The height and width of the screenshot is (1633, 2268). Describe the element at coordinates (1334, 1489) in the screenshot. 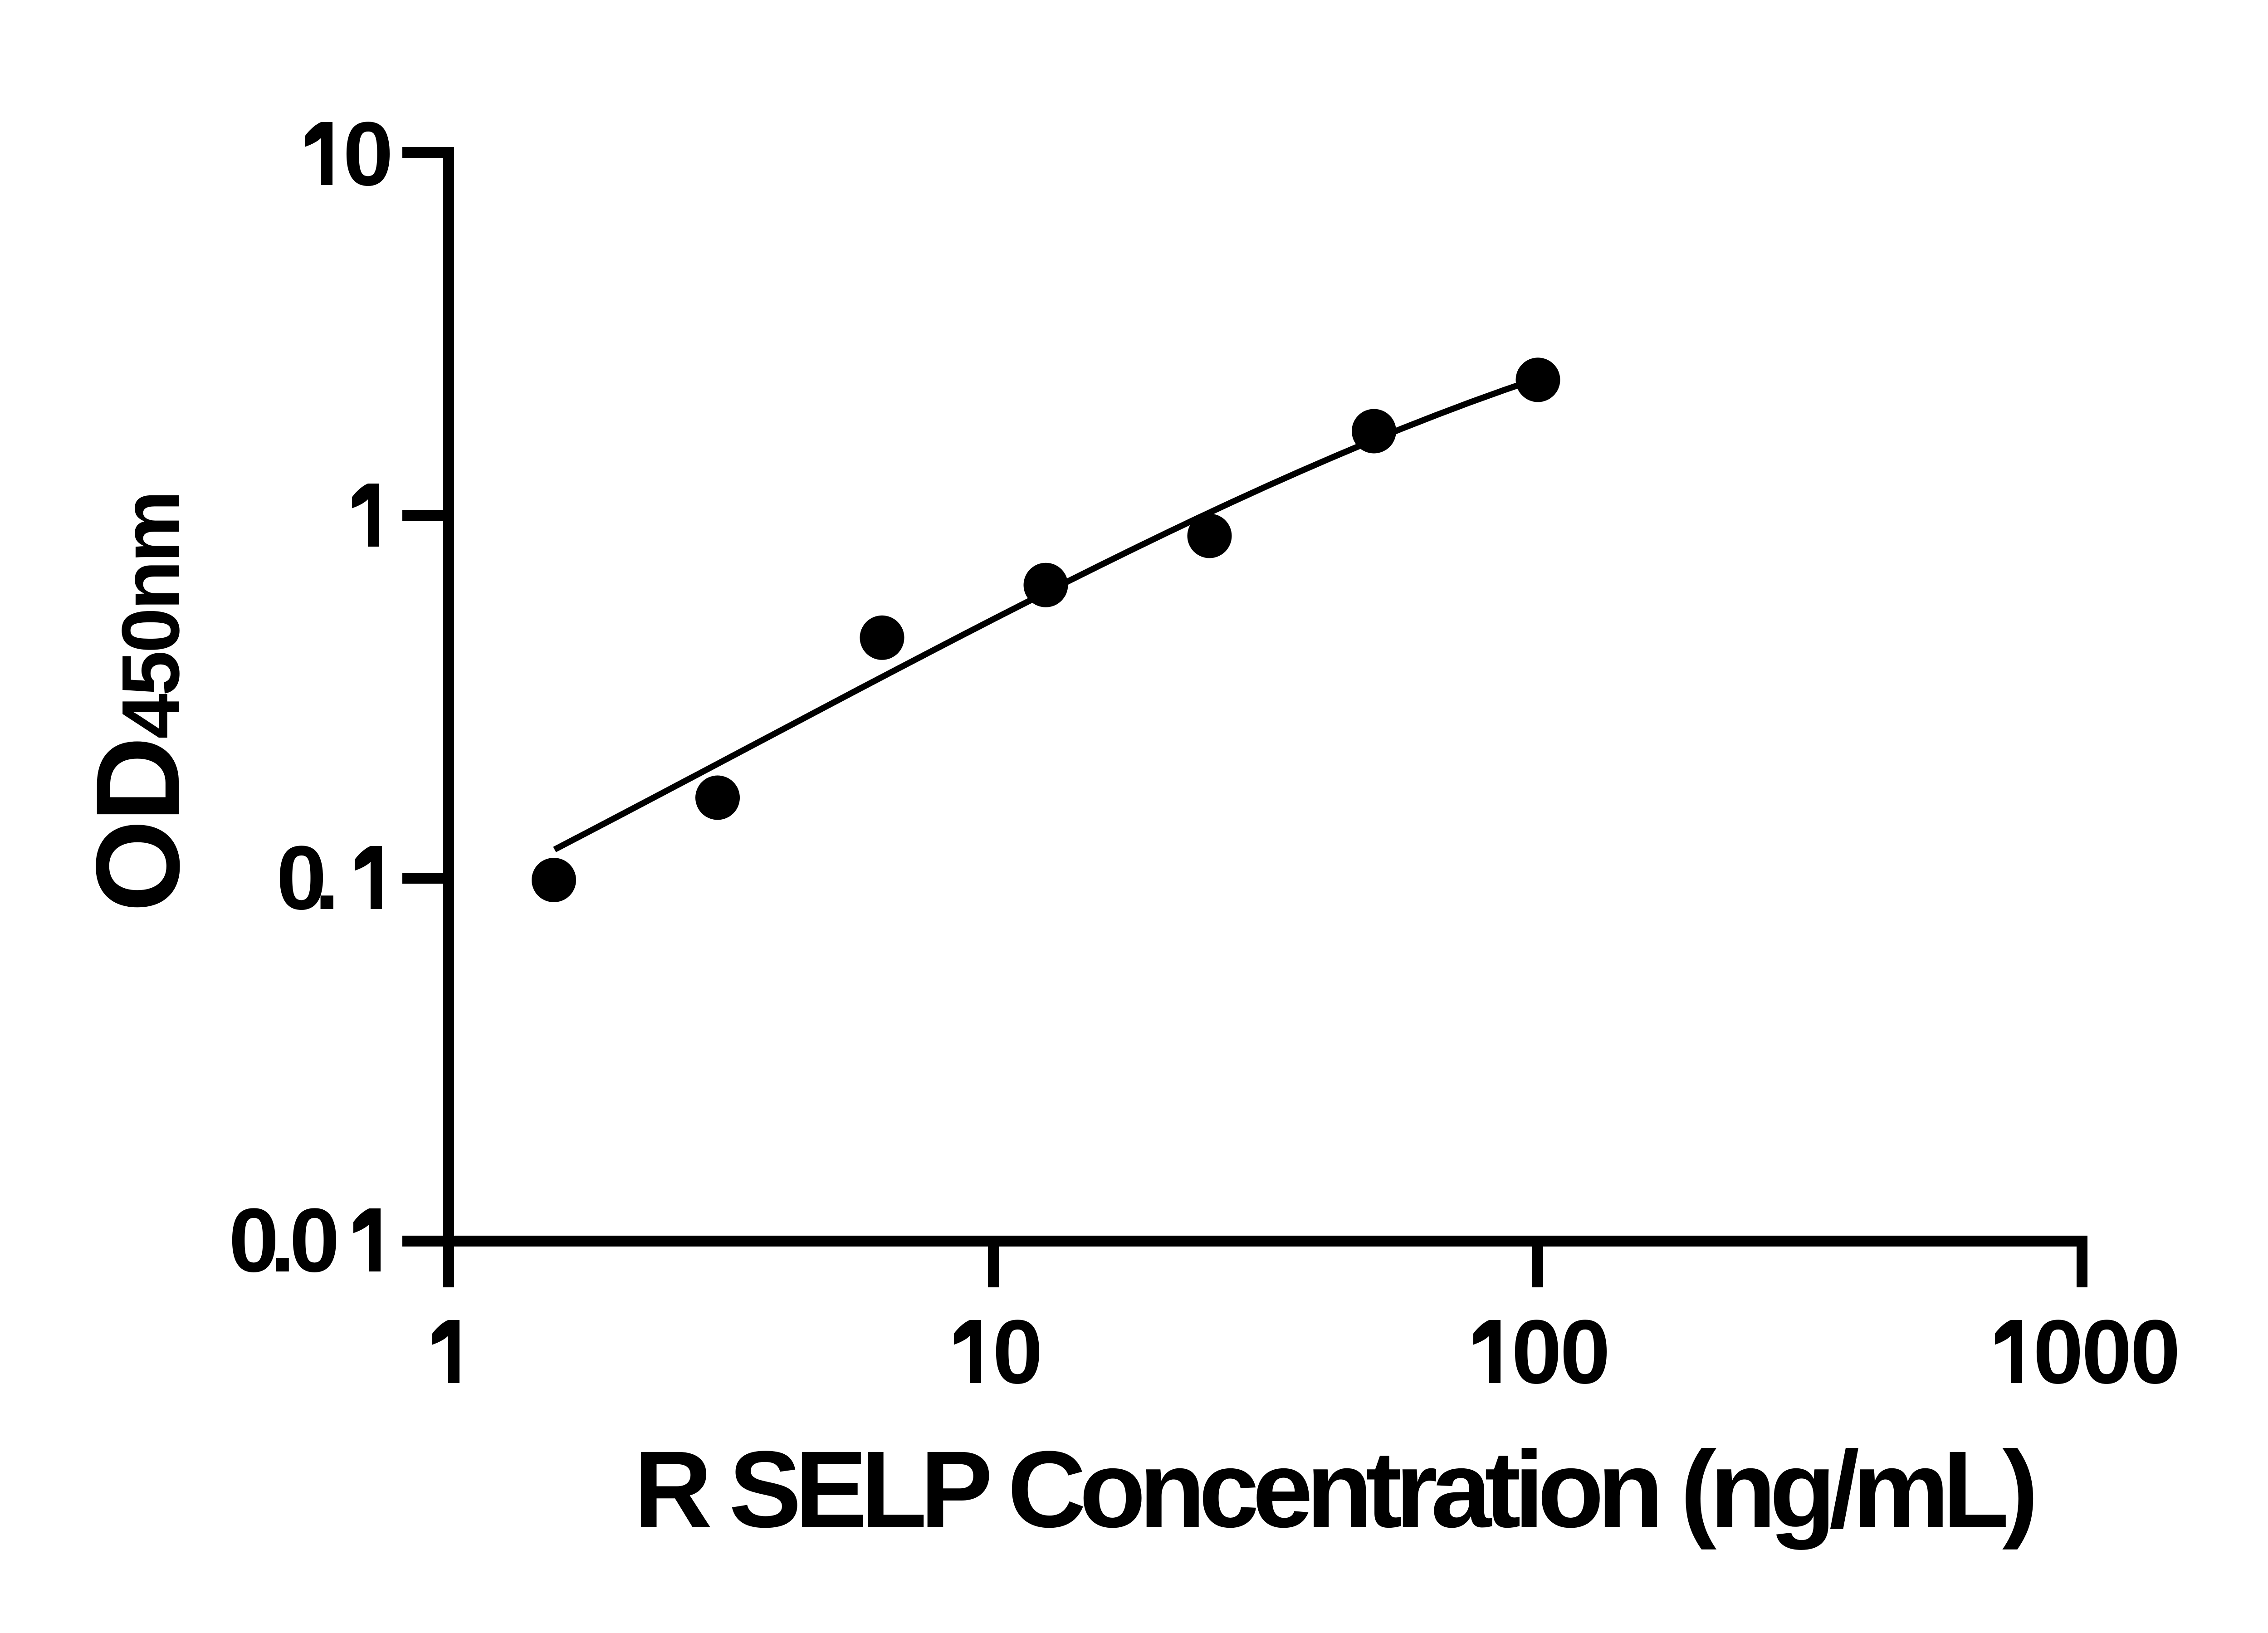

I see `svg-text: R SELP Concentration (ng/mL)` at that location.